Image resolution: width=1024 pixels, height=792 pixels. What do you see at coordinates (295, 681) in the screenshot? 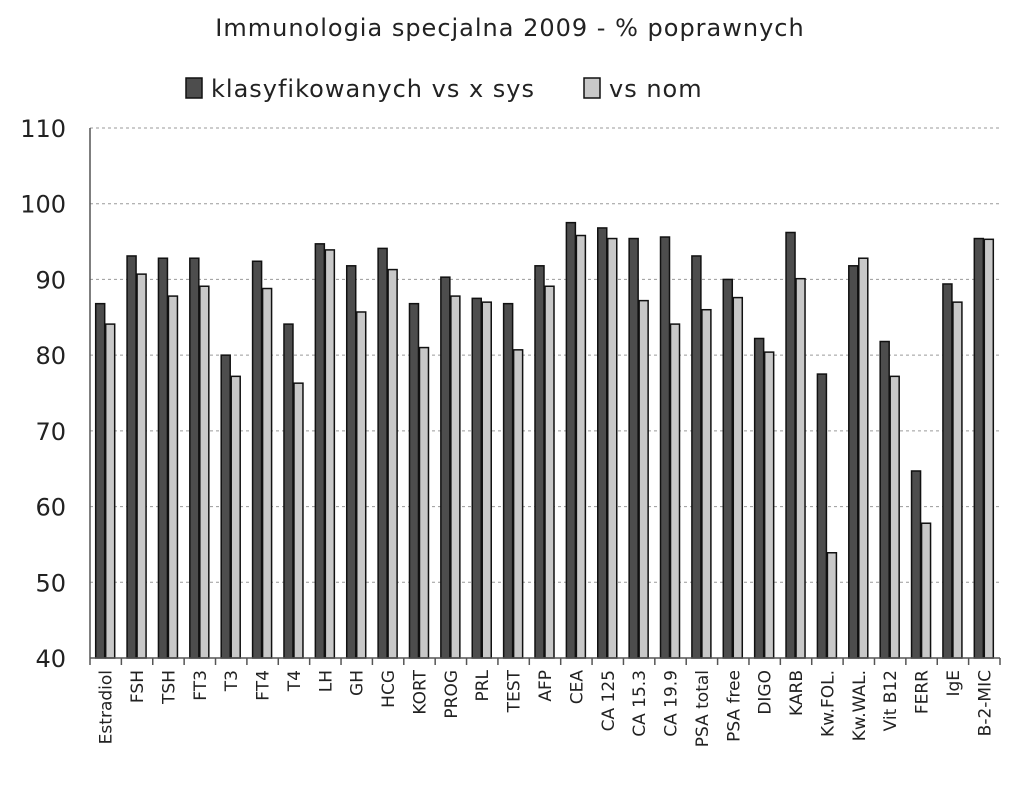
I see `x-tick-label: T4` at bounding box center [295, 681].